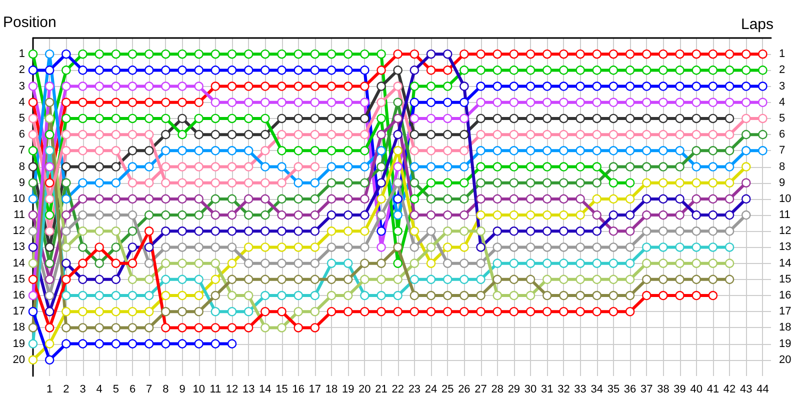  I want to click on x-tick-label: 9, so click(182, 390).